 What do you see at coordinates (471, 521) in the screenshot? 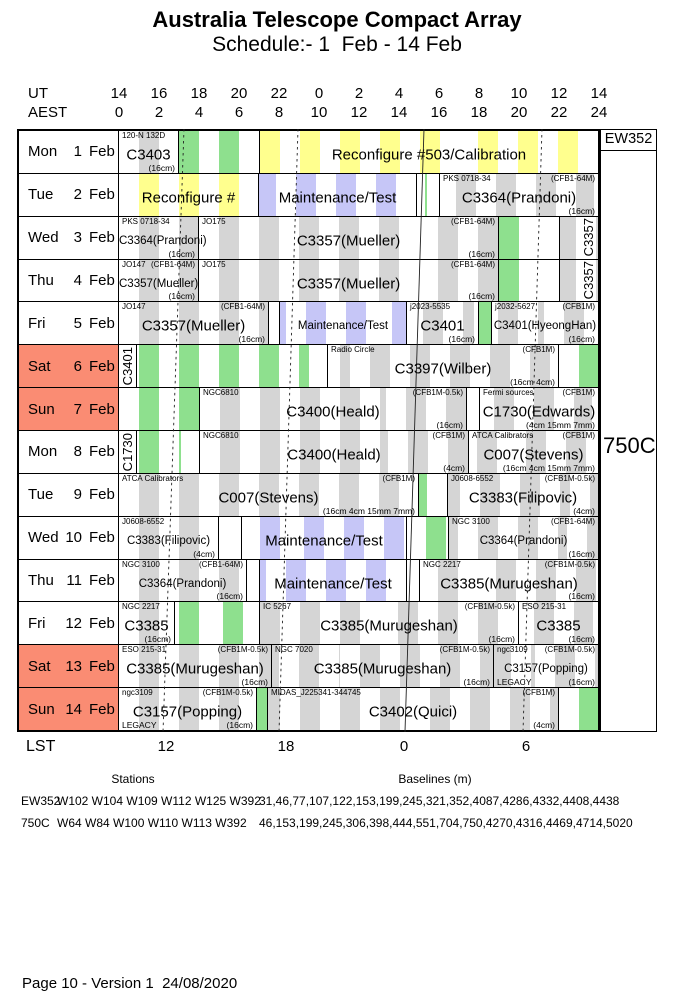
I see `block-source-label: NGC 3100` at bounding box center [471, 521].